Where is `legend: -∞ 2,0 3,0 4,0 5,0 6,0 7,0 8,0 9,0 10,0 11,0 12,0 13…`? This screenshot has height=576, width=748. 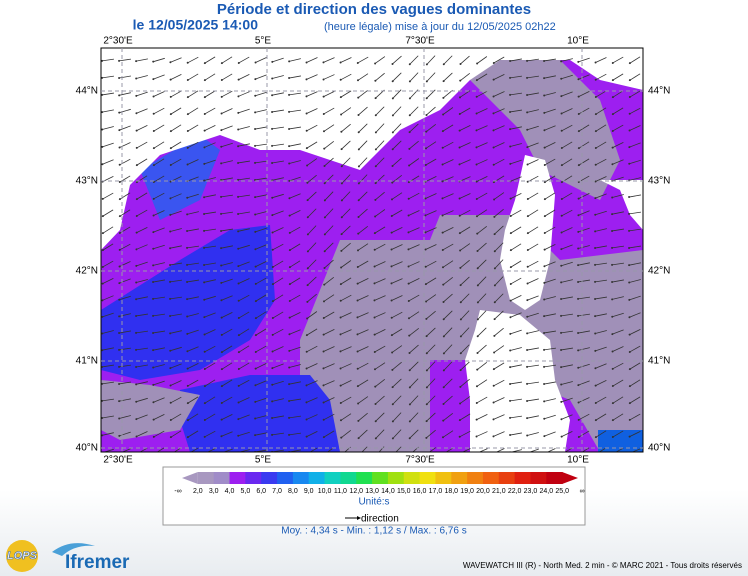
legend: -∞ 2,0 3,0 4,0 5,0 6,0 7,0 8,0 9,0 10,0 11,0 12,0 13… is located at coordinates (374, 496).